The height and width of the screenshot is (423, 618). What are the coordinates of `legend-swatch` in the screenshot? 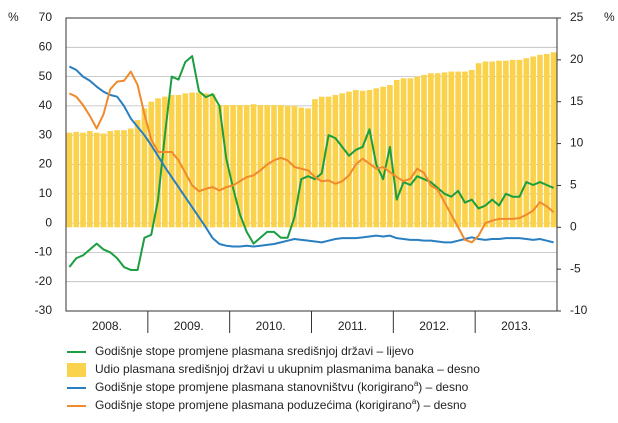 It's located at (76, 370).